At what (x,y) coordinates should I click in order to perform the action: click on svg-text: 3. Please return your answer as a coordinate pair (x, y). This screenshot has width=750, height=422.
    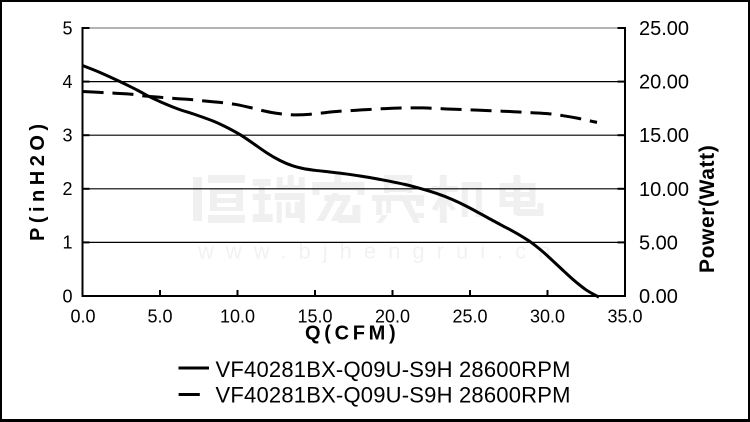
    Looking at the image, I should click on (67, 136).